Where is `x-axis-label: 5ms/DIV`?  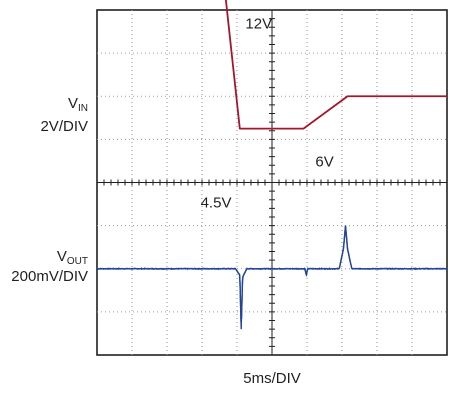 x-axis-label: 5ms/DIV is located at coordinates (272, 378).